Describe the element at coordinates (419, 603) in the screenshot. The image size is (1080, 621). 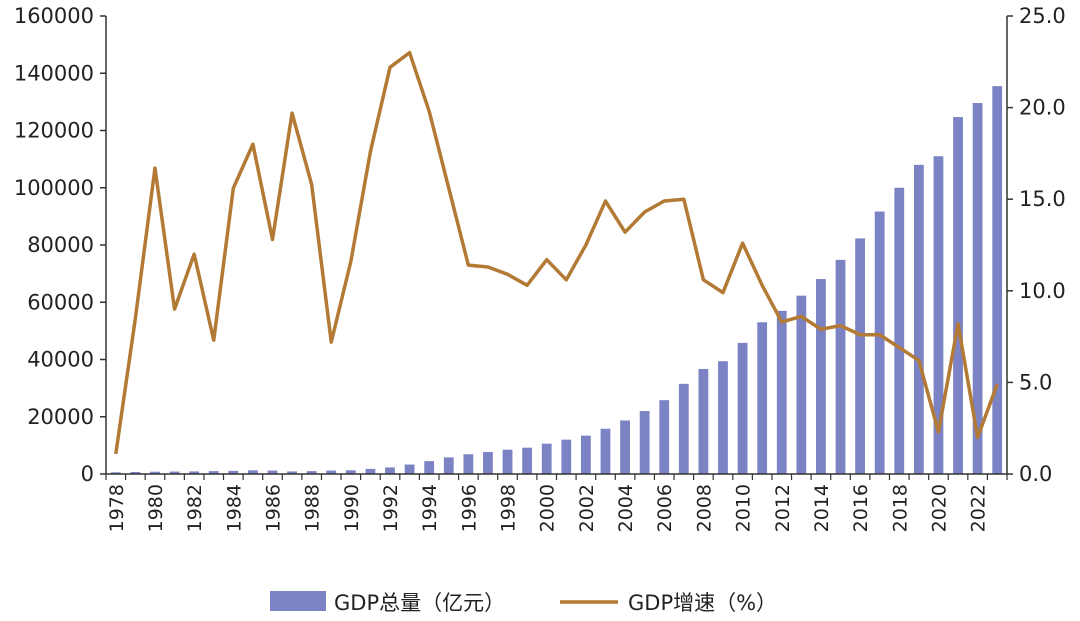
I see `legend-bar-label: GDP总量（亿元）` at that location.